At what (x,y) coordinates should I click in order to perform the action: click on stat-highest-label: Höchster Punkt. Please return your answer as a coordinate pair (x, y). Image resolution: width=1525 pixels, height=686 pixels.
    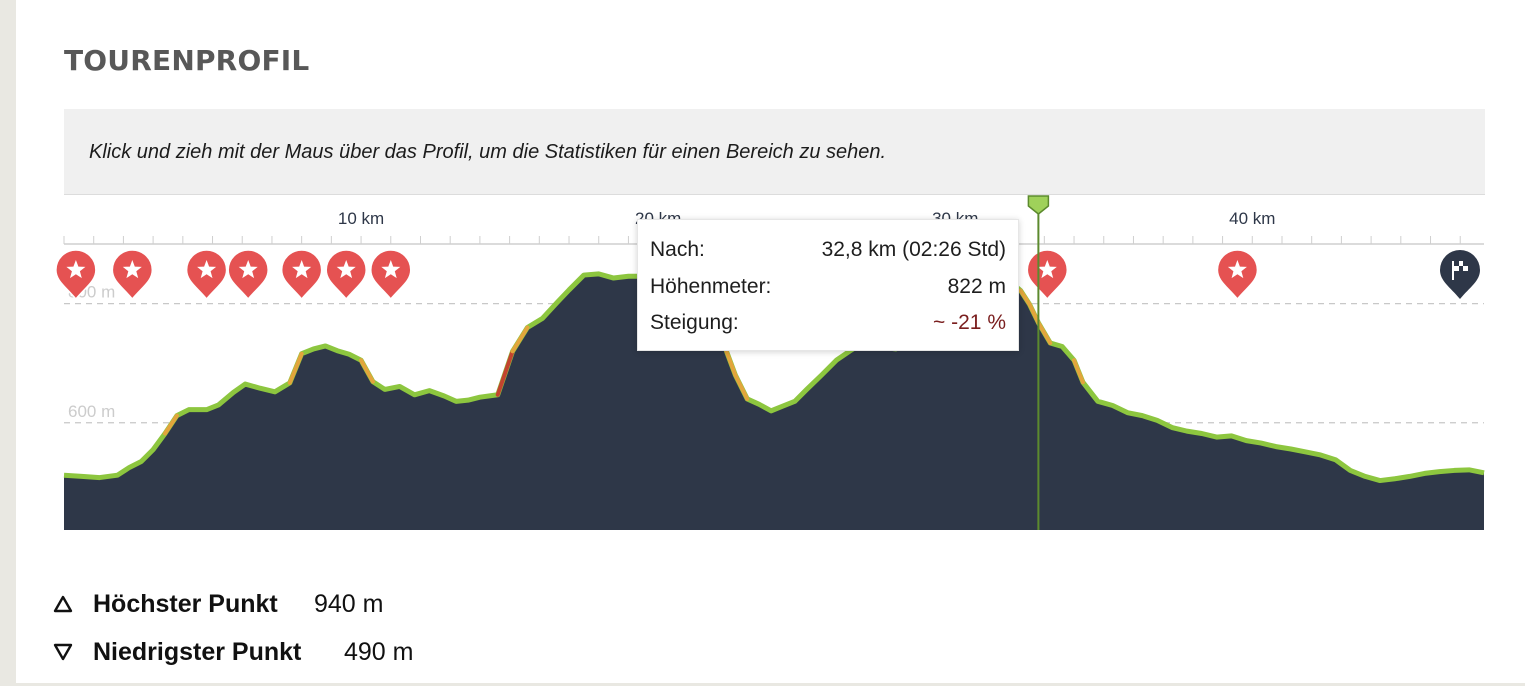
    Looking at the image, I should click on (185, 604).